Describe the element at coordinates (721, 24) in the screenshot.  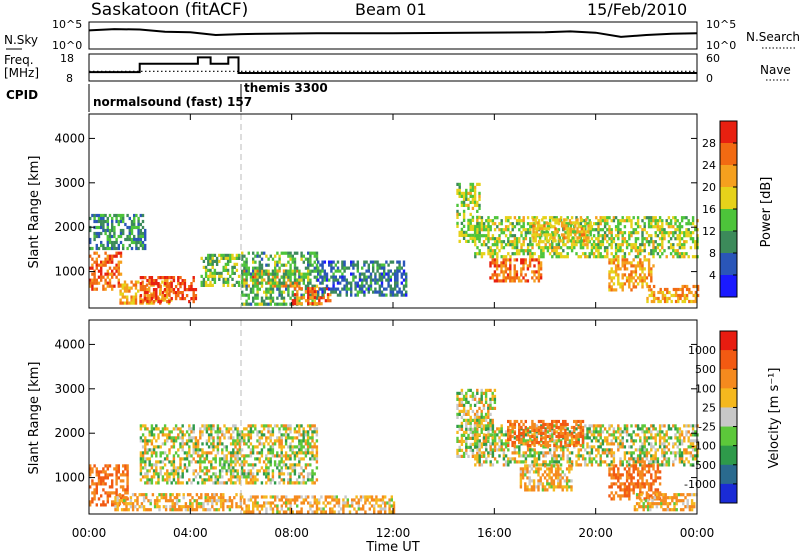
I see `noise-right-tick-top: 10^5` at that location.